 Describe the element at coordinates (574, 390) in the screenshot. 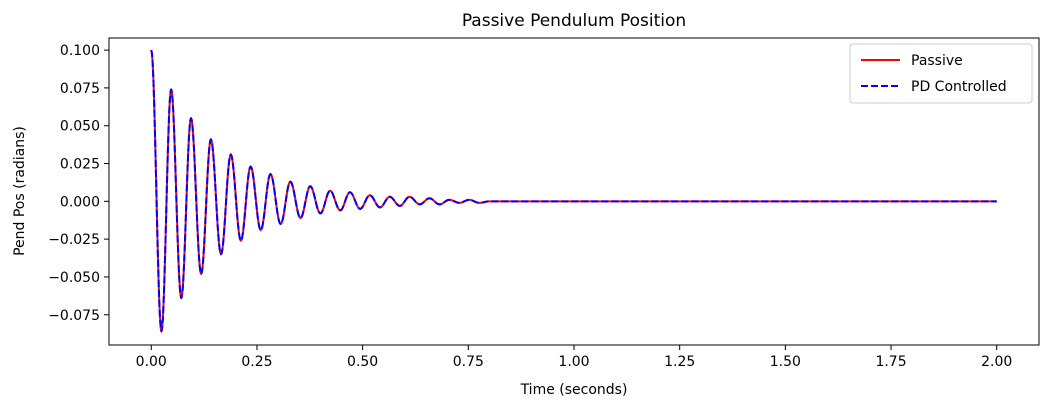

I see `x-axis-label: Time (seconds)` at that location.